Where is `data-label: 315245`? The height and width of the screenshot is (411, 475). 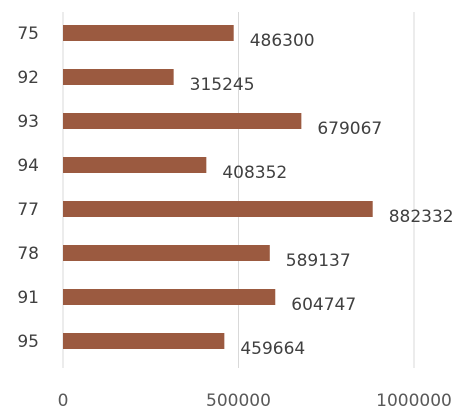
data-label: 315245 is located at coordinates (222, 85).